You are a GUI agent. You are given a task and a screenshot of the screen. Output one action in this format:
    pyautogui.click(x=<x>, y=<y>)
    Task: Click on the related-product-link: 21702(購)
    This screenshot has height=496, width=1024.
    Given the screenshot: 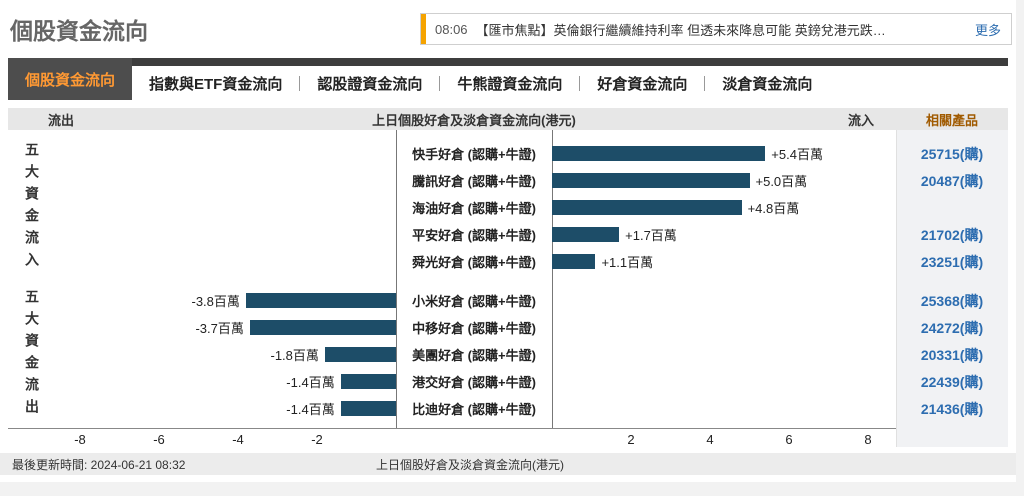 What is the action you would take?
    pyautogui.click(x=952, y=234)
    